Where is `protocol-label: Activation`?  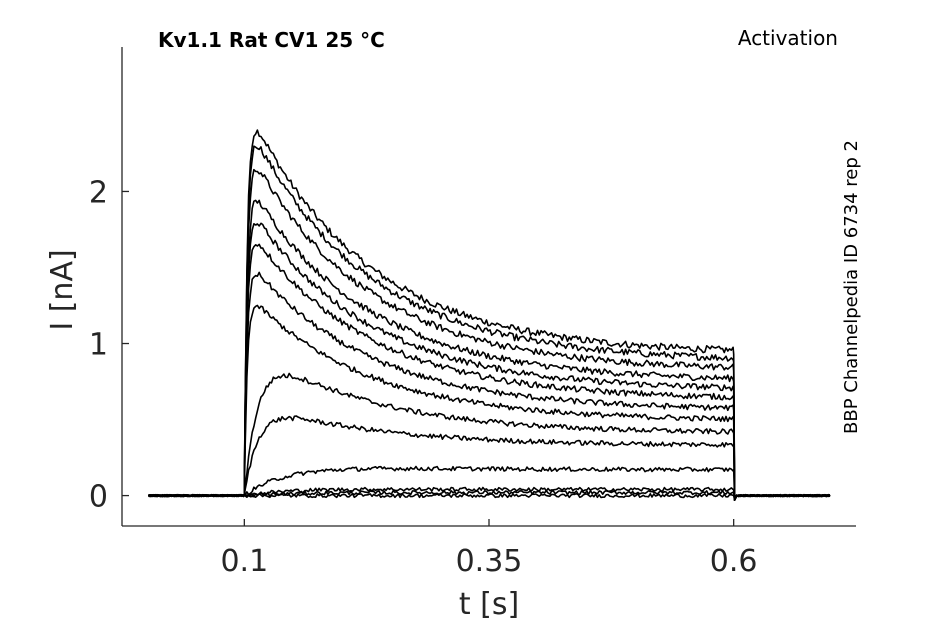 protocol-label: Activation is located at coordinates (788, 38).